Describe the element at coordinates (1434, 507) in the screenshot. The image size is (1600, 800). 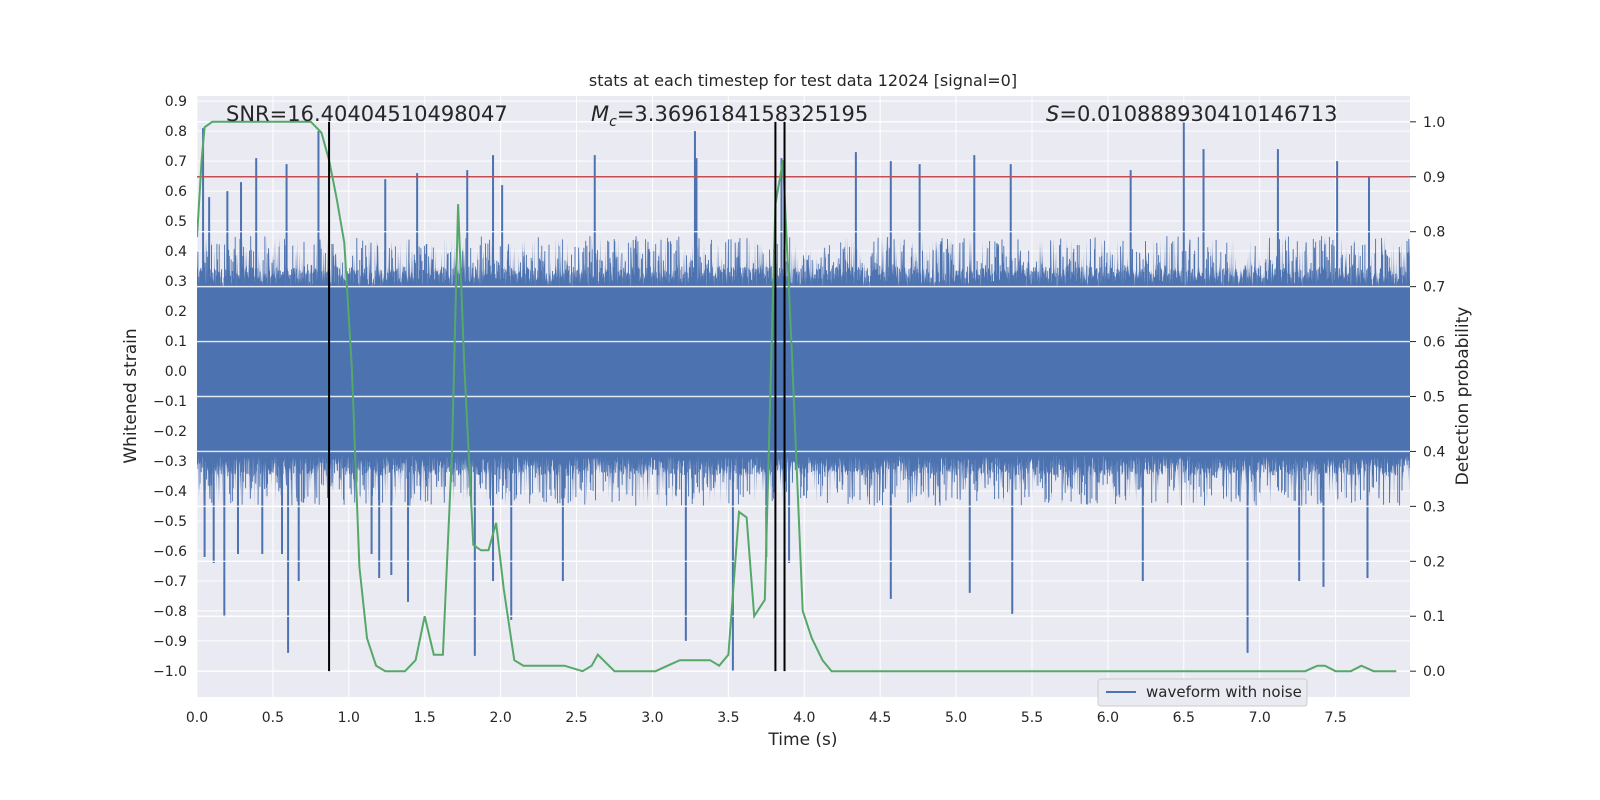
I see `y2-tick-label: 0.3` at that location.